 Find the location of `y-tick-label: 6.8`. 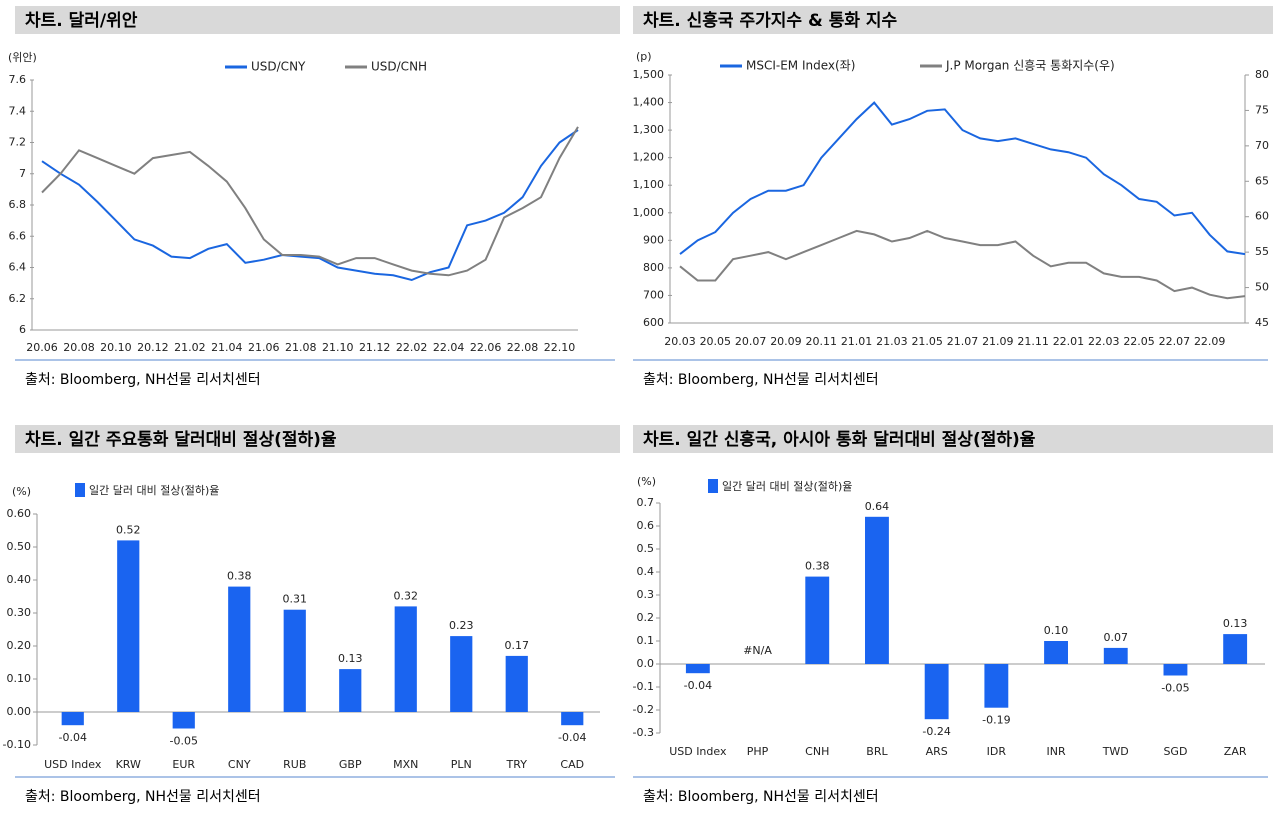

y-tick-label: 6.8 is located at coordinates (18, 204).